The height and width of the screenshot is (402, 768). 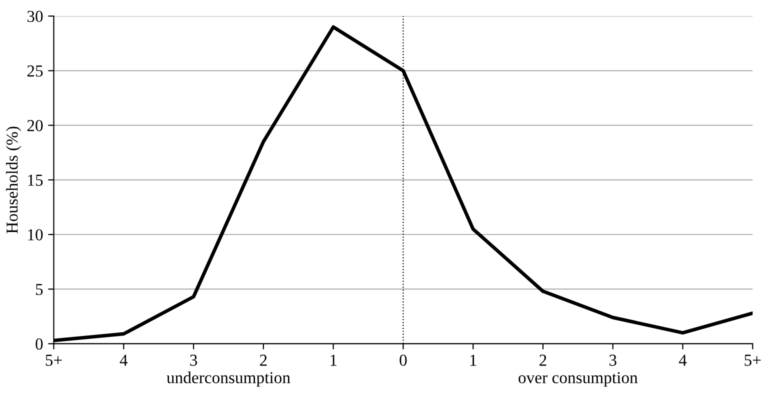 I want to click on x-tick-label: 0, so click(x=403, y=360).